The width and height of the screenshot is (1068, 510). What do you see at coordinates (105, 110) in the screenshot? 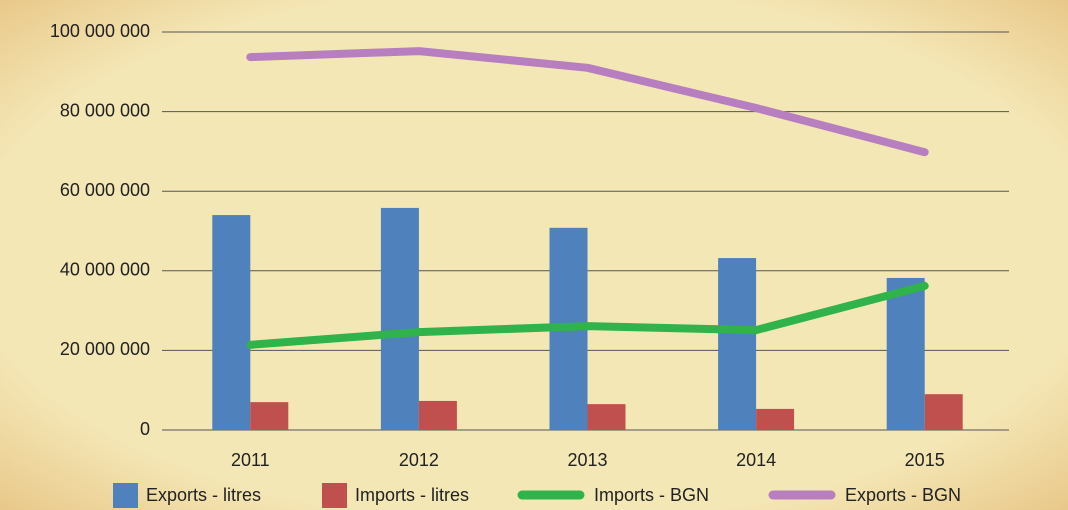
I see `y-tick-label: 80 000 000` at bounding box center [105, 110].